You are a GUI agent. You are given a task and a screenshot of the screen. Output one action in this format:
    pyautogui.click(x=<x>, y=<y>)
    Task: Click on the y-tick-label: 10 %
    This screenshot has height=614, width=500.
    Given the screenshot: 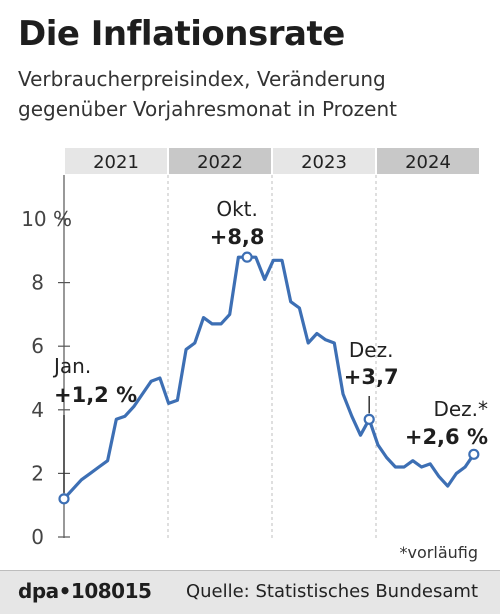 What is the action you would take?
    pyautogui.click(x=46, y=219)
    